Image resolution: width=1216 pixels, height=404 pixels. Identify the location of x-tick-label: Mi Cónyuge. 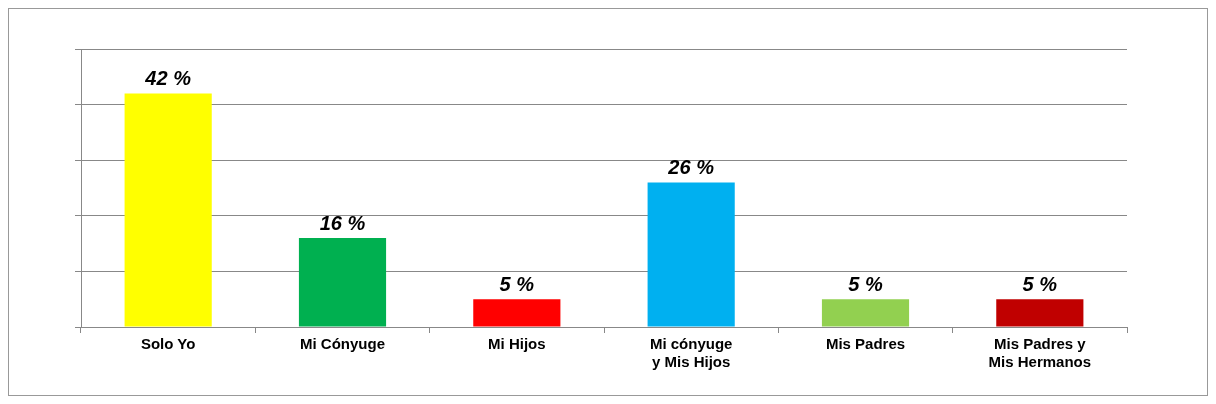
(342, 344).